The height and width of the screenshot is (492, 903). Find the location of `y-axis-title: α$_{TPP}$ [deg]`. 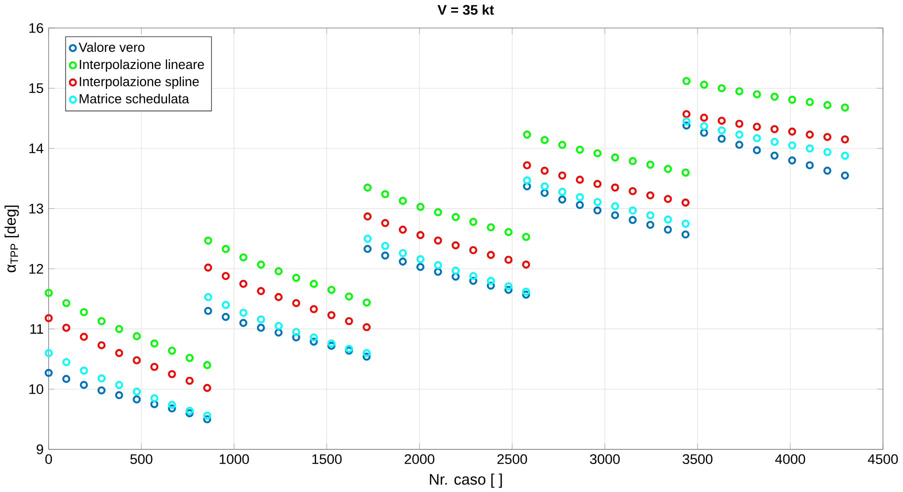

y-axis-title: α$_{TPP}$ [deg] is located at coordinates (11, 238).